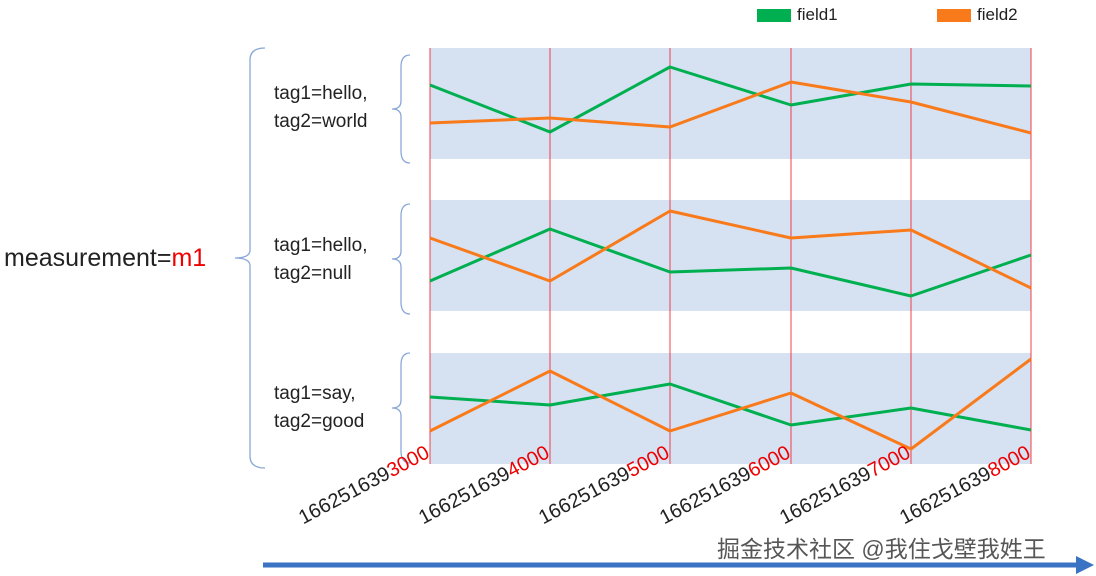 Image resolution: width=1096 pixels, height=576 pixels. Describe the element at coordinates (321, 108) in the screenshot. I see `group-label-1: tag1=hello, tag2=world` at that location.